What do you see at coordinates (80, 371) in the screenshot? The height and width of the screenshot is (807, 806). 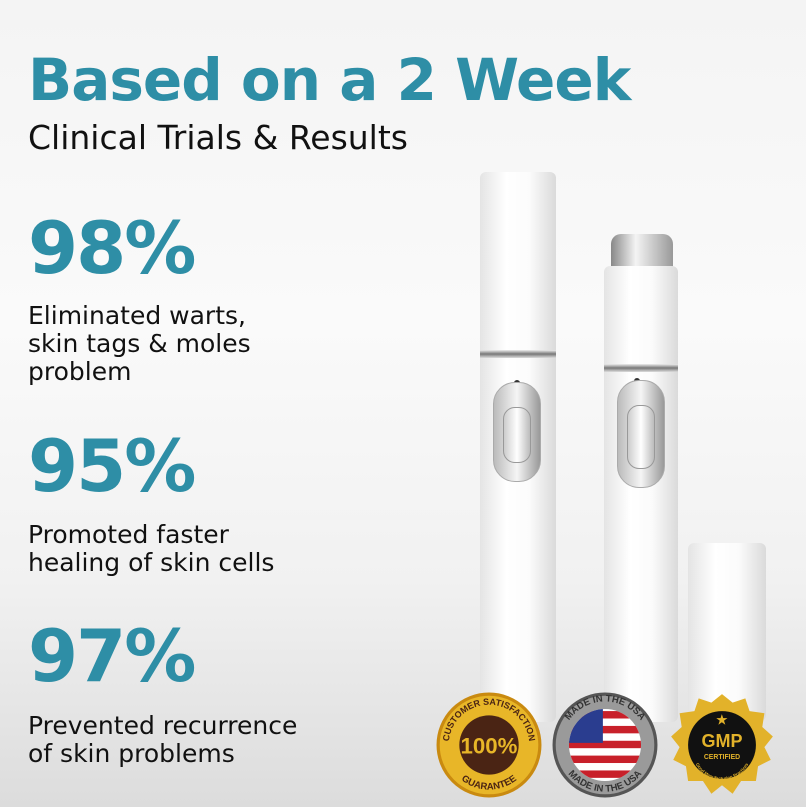 I see `desc-line: problem` at bounding box center [80, 371].